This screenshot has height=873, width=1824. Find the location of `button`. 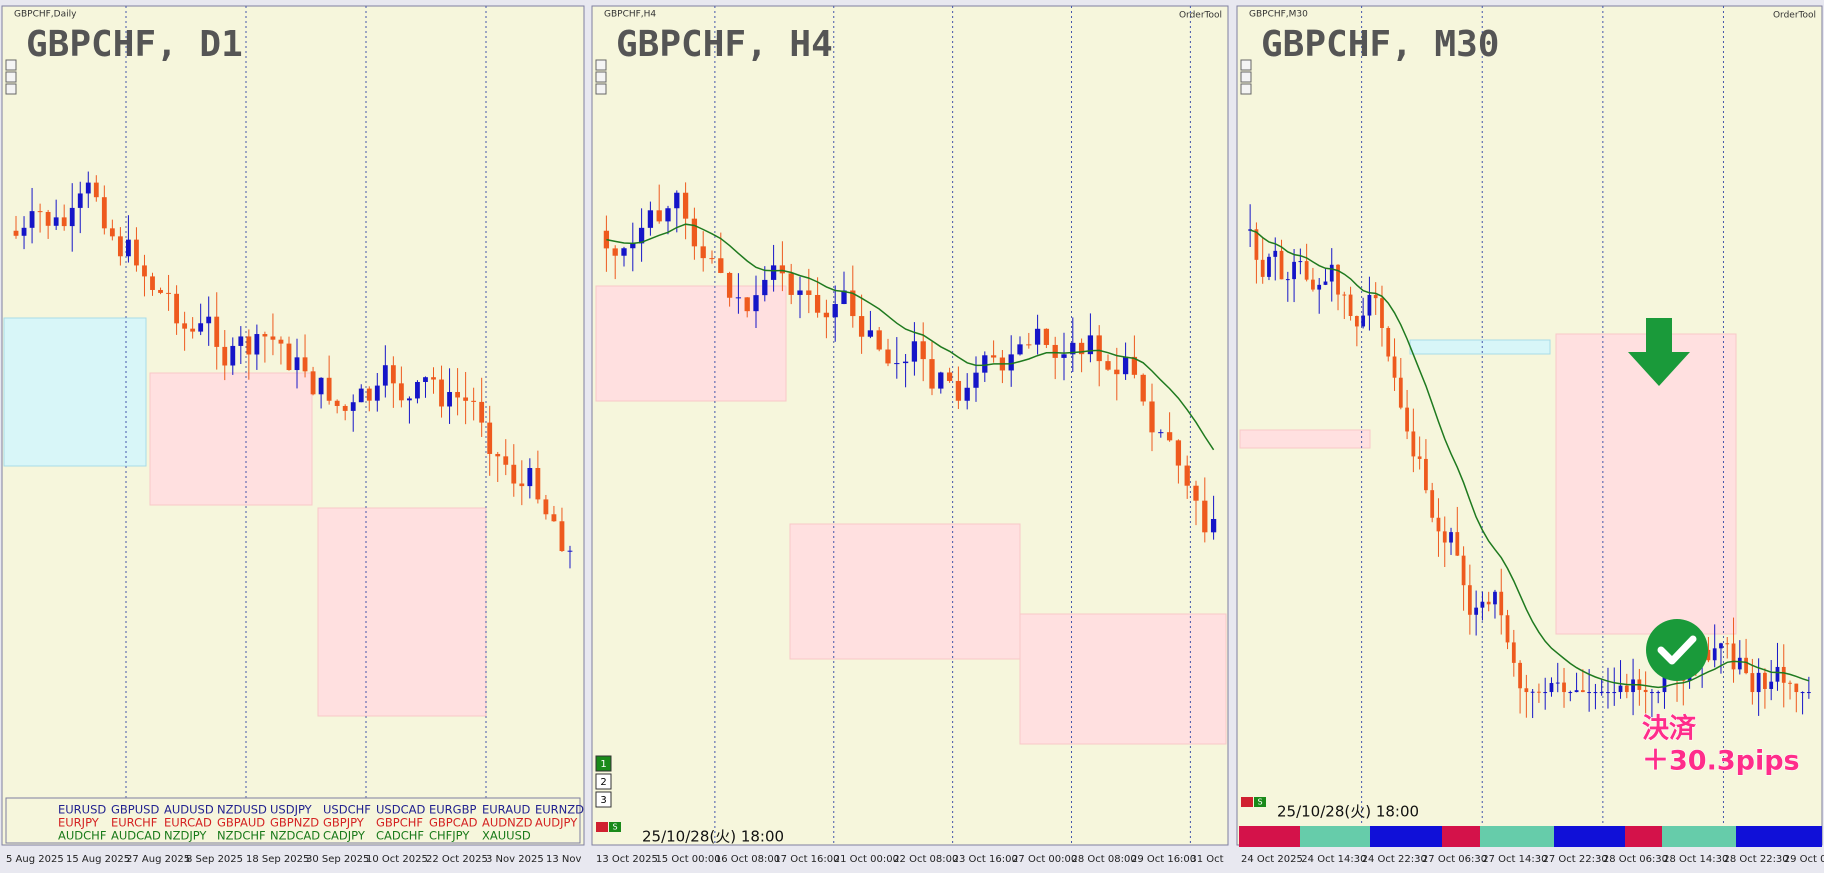

button is located at coordinates (602, 827).